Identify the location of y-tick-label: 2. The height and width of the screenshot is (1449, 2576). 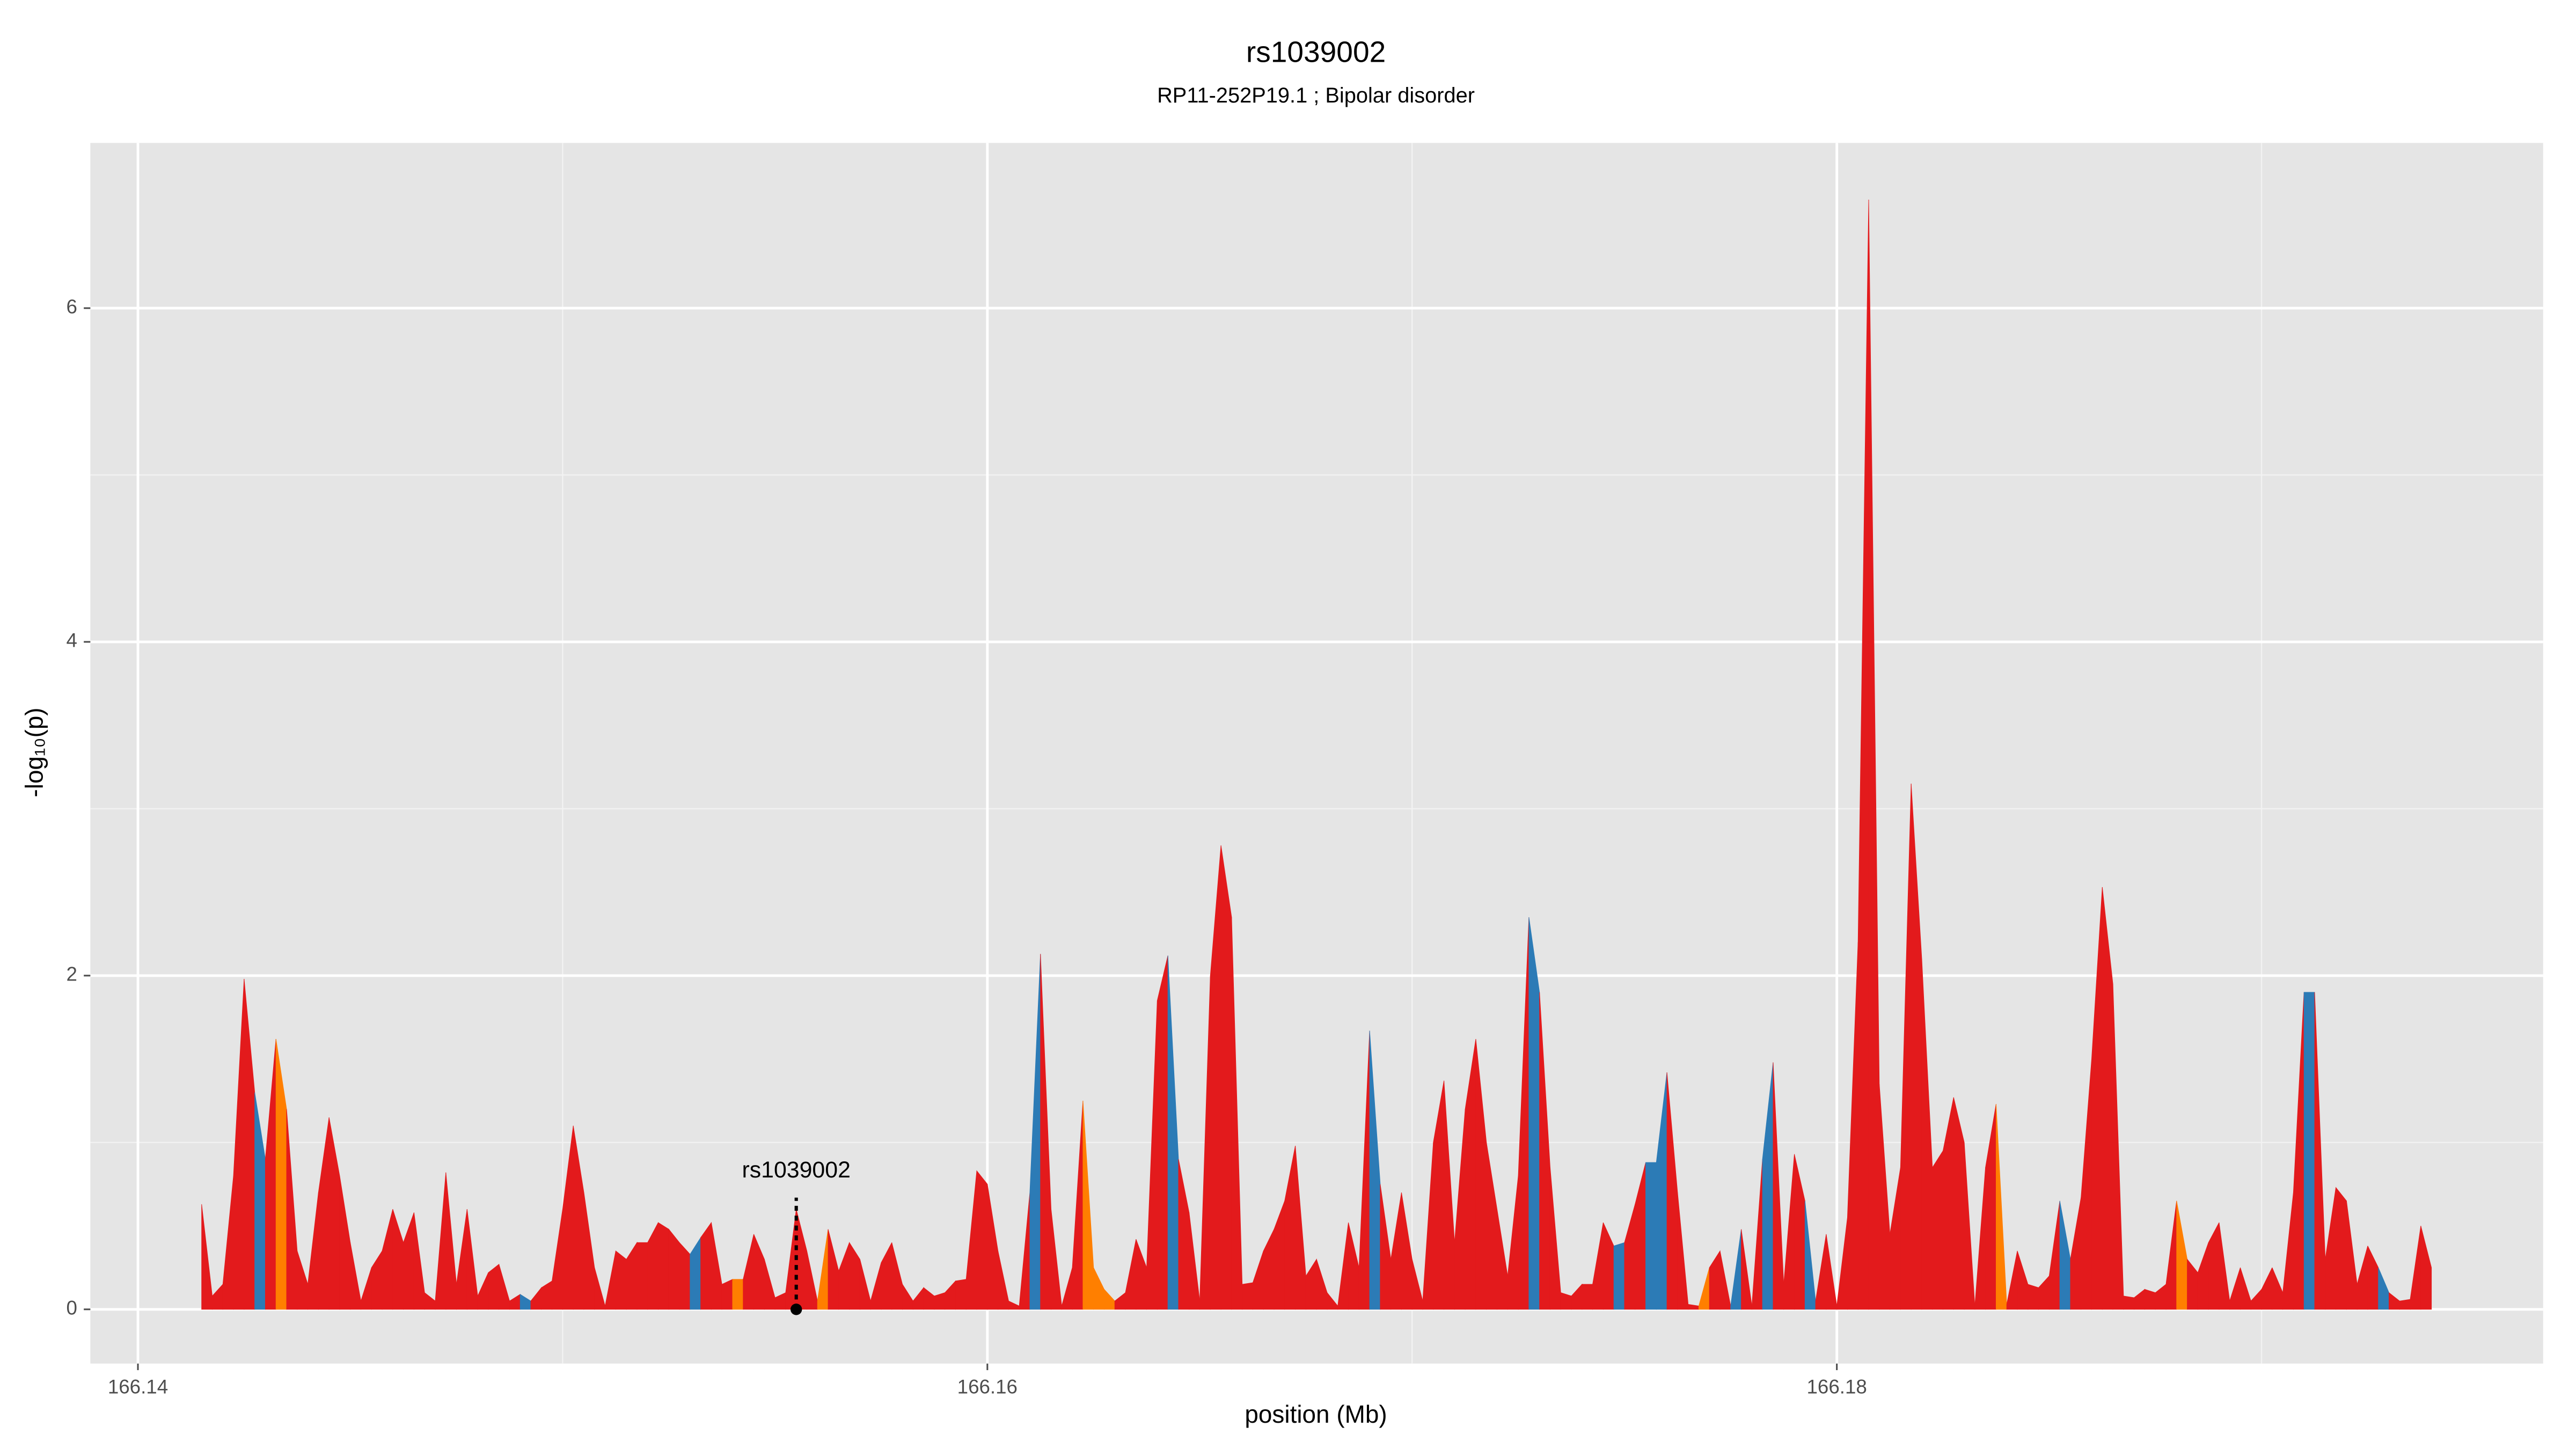
(71, 974).